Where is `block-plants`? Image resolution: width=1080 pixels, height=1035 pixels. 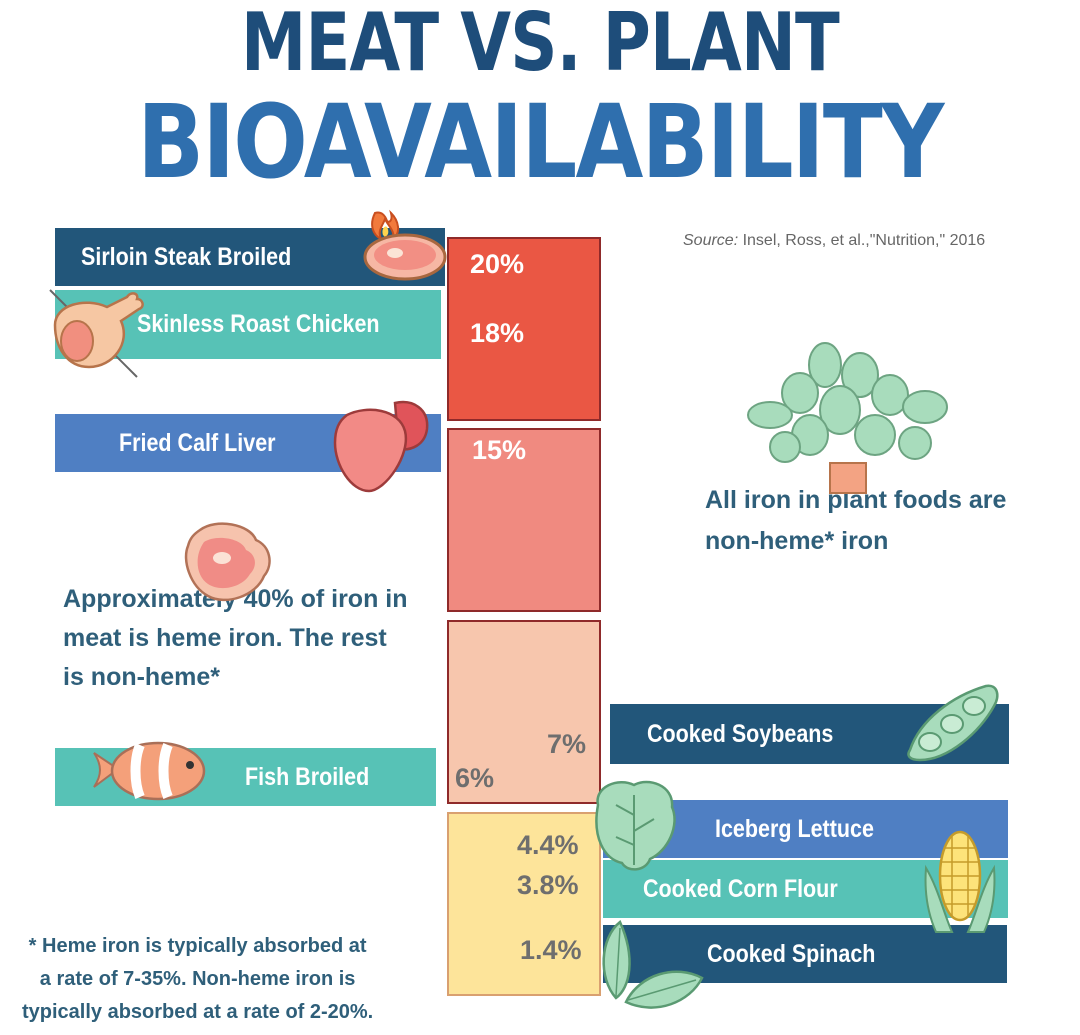 block-plants is located at coordinates (524, 904).